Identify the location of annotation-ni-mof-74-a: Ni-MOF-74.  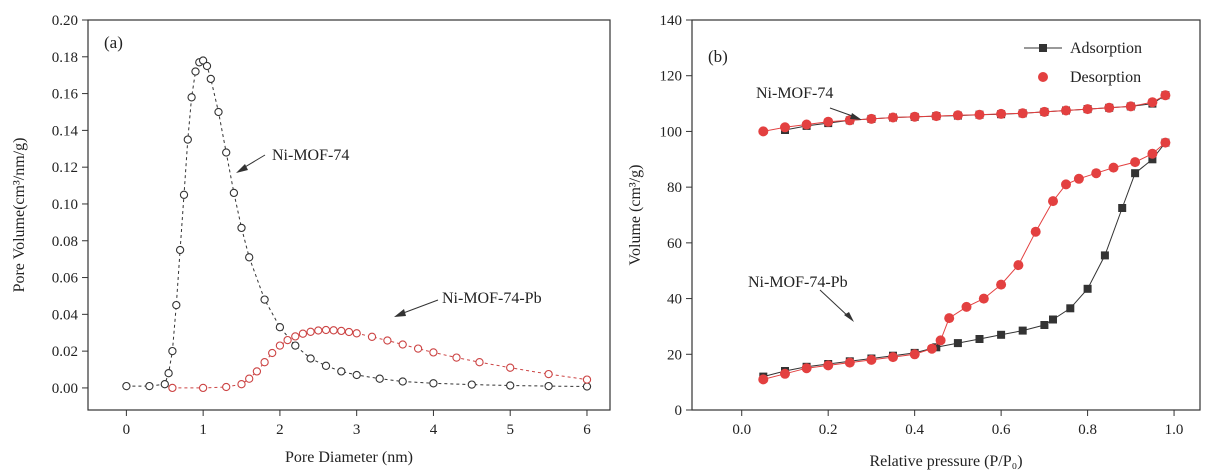
(292, 160).